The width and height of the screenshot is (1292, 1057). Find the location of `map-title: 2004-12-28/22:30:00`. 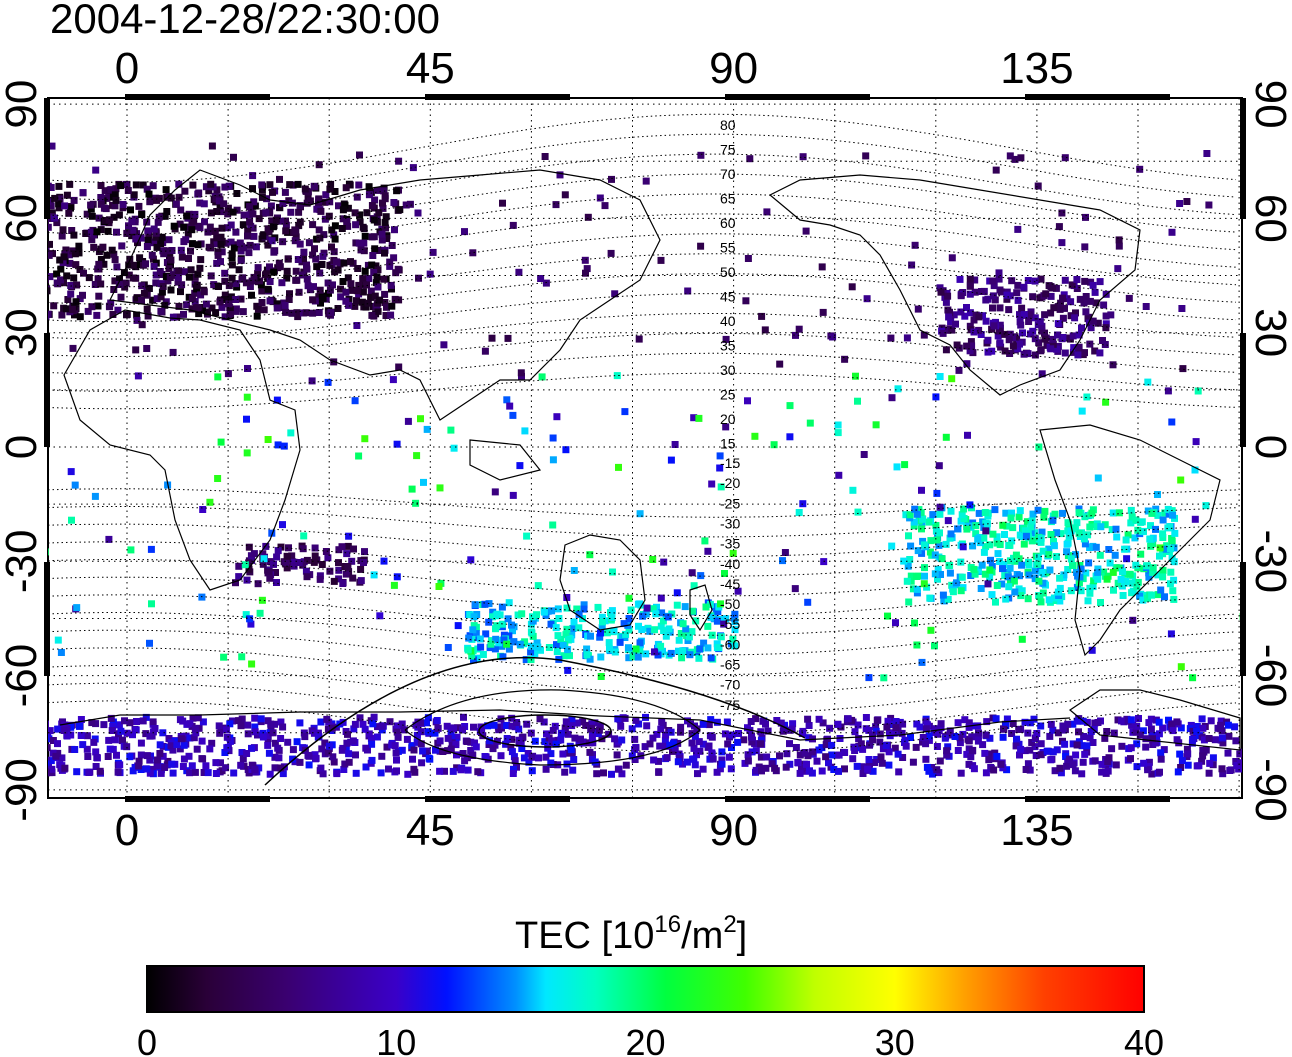

map-title: 2004-12-28/22:30:00 is located at coordinates (245, 21).